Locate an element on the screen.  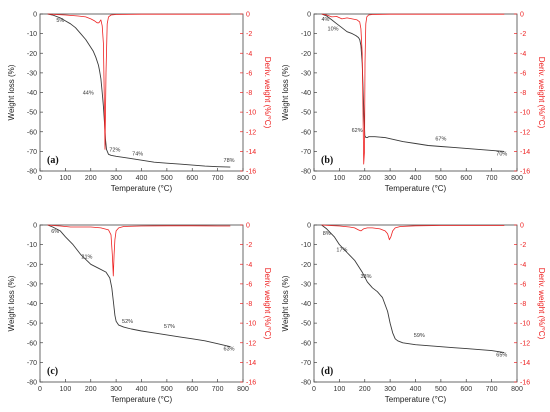
y-right-tick-label: 0 is located at coordinates (522, 226).